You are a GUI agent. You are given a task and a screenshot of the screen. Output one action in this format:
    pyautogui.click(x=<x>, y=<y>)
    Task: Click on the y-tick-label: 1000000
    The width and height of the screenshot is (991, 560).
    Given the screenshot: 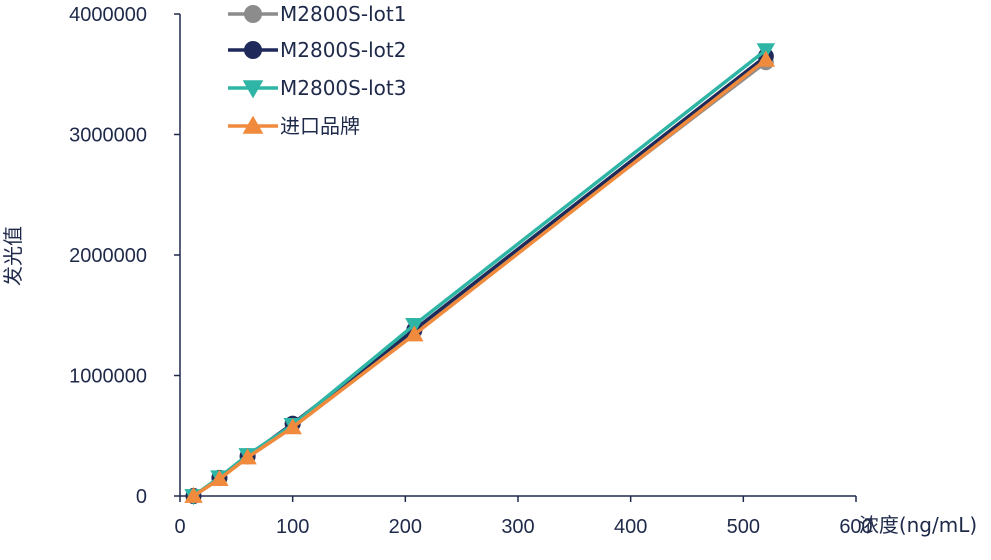 What is the action you would take?
    pyautogui.click(x=108, y=377)
    